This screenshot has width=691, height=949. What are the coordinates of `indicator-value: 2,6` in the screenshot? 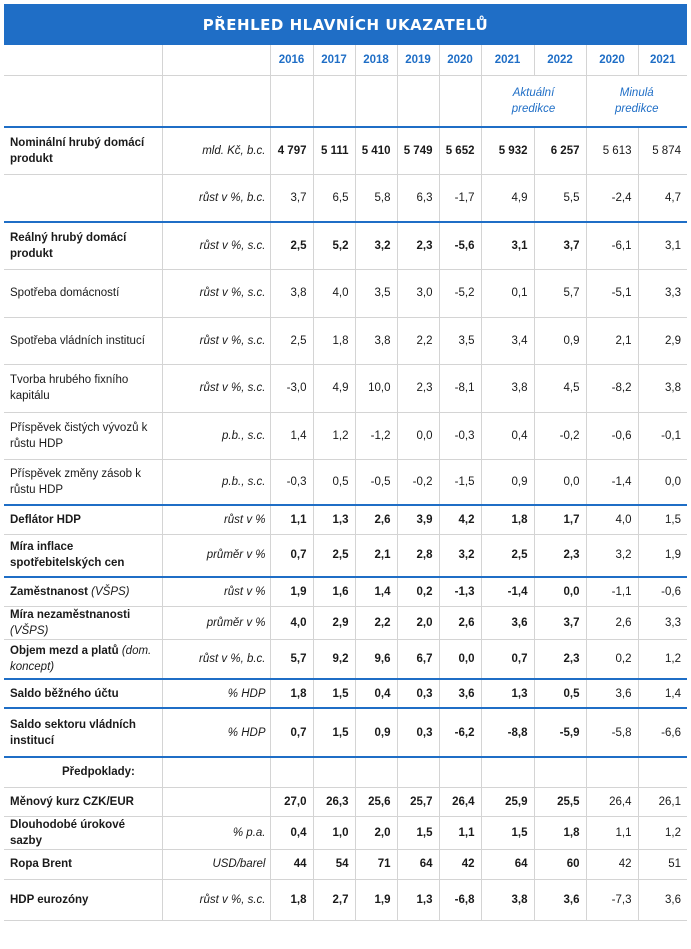 It's located at (612, 623).